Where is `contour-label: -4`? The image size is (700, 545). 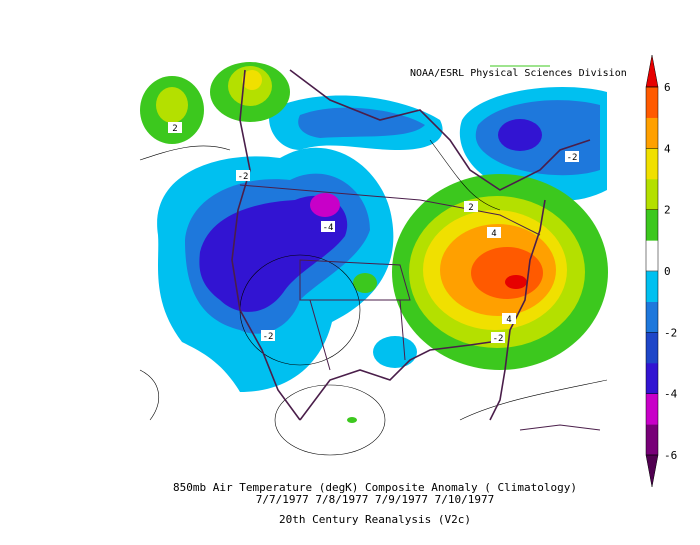 contour-label: -4 is located at coordinates (328, 228).